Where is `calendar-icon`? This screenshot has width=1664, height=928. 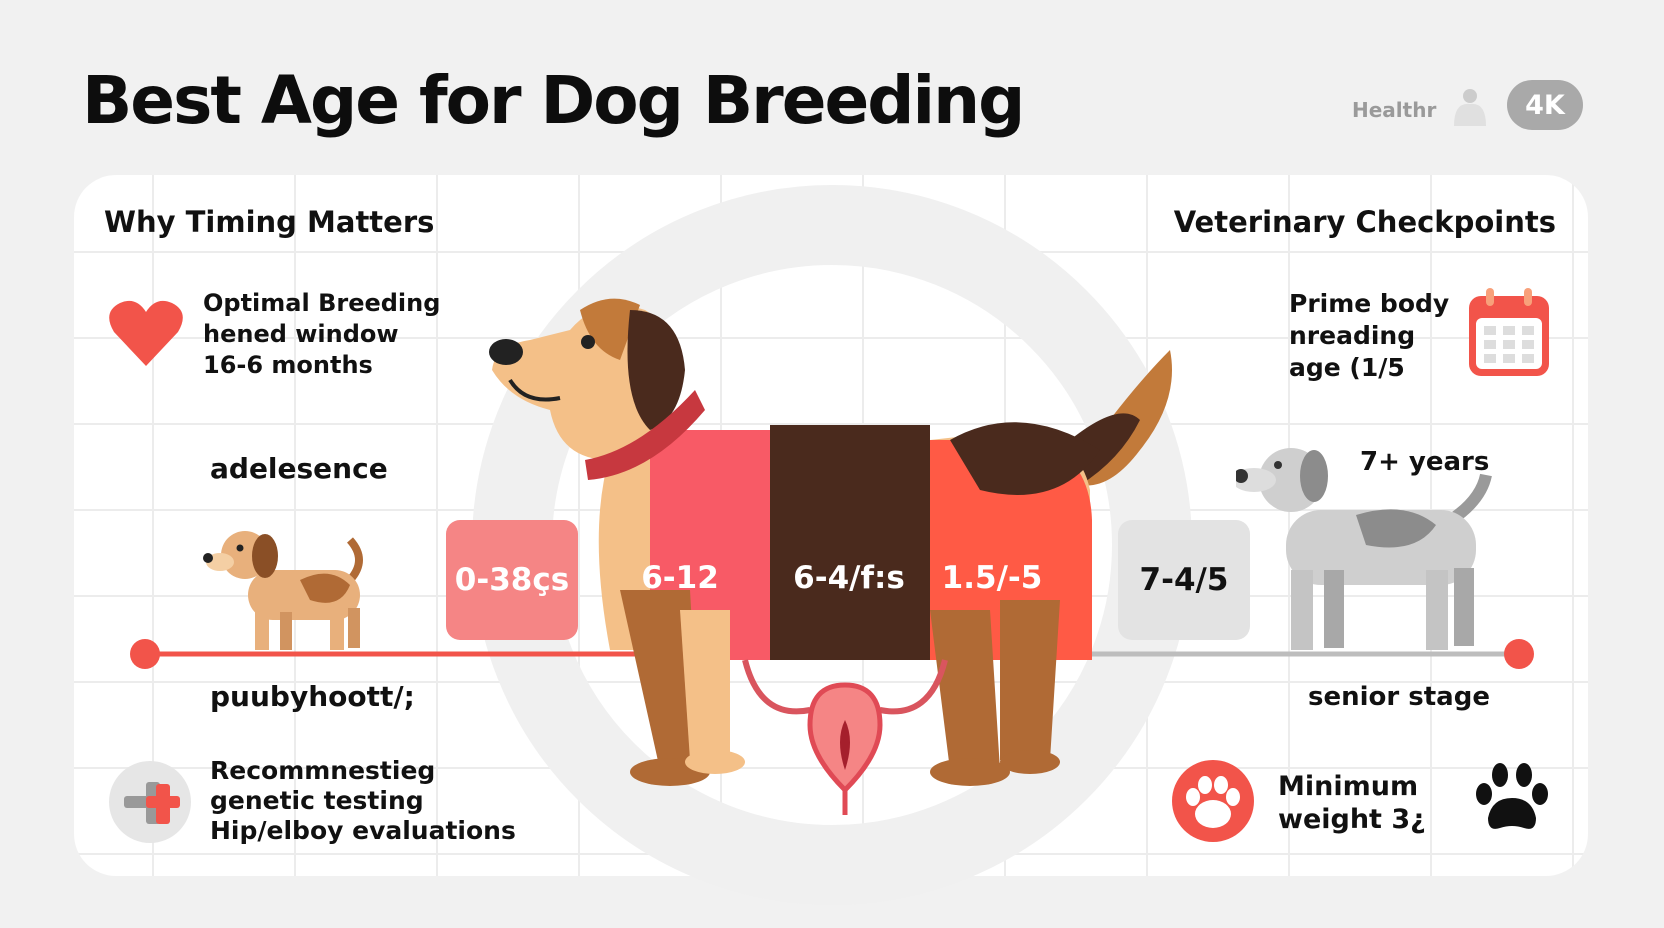
calendar-icon is located at coordinates (1509, 332).